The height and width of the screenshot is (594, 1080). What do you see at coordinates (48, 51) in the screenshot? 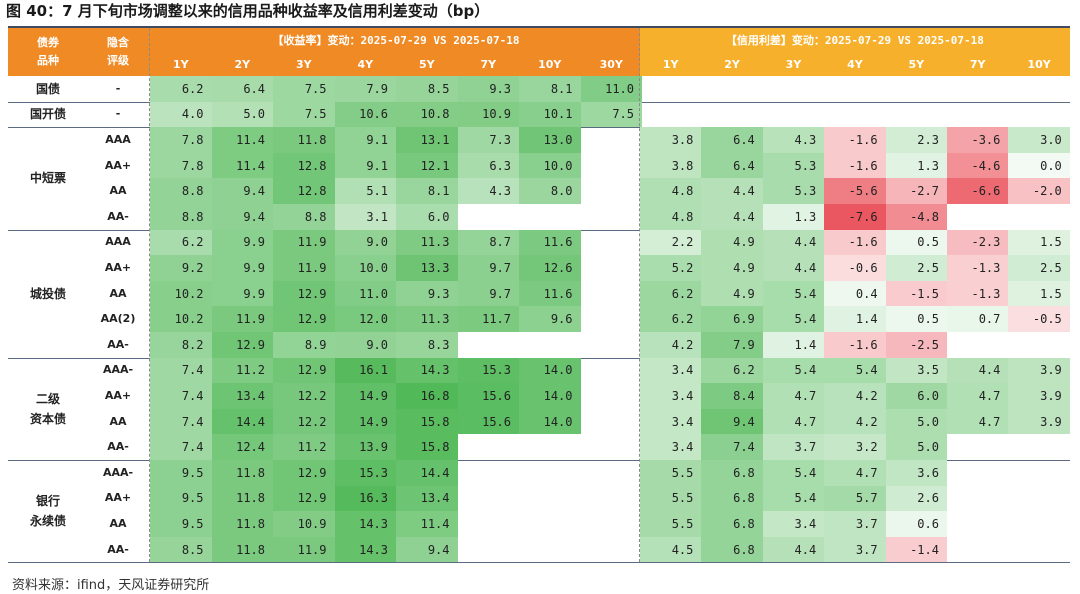
I see `category-header: 债券 品种` at bounding box center [48, 51].